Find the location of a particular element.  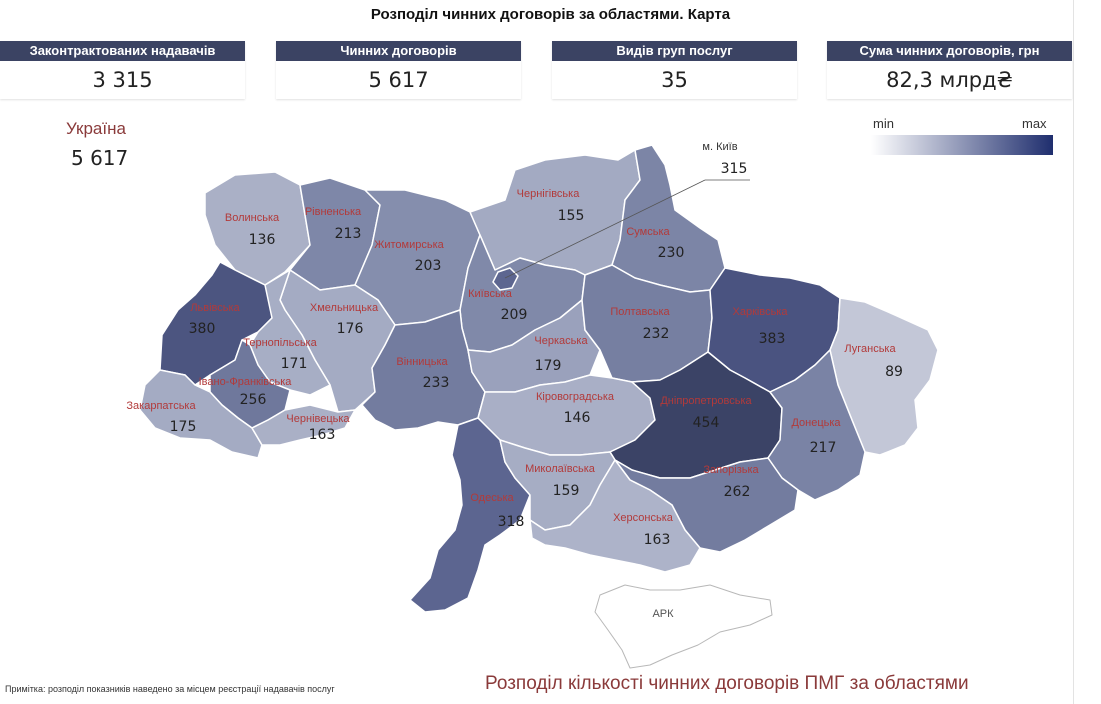

region-value-kharkivska: 383 is located at coordinates (772, 339).